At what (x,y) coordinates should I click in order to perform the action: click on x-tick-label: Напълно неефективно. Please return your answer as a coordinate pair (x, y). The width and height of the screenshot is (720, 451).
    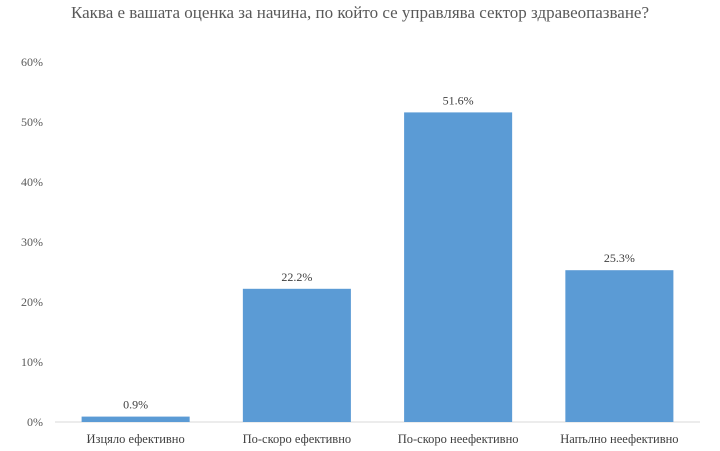
    Looking at the image, I should click on (619, 439).